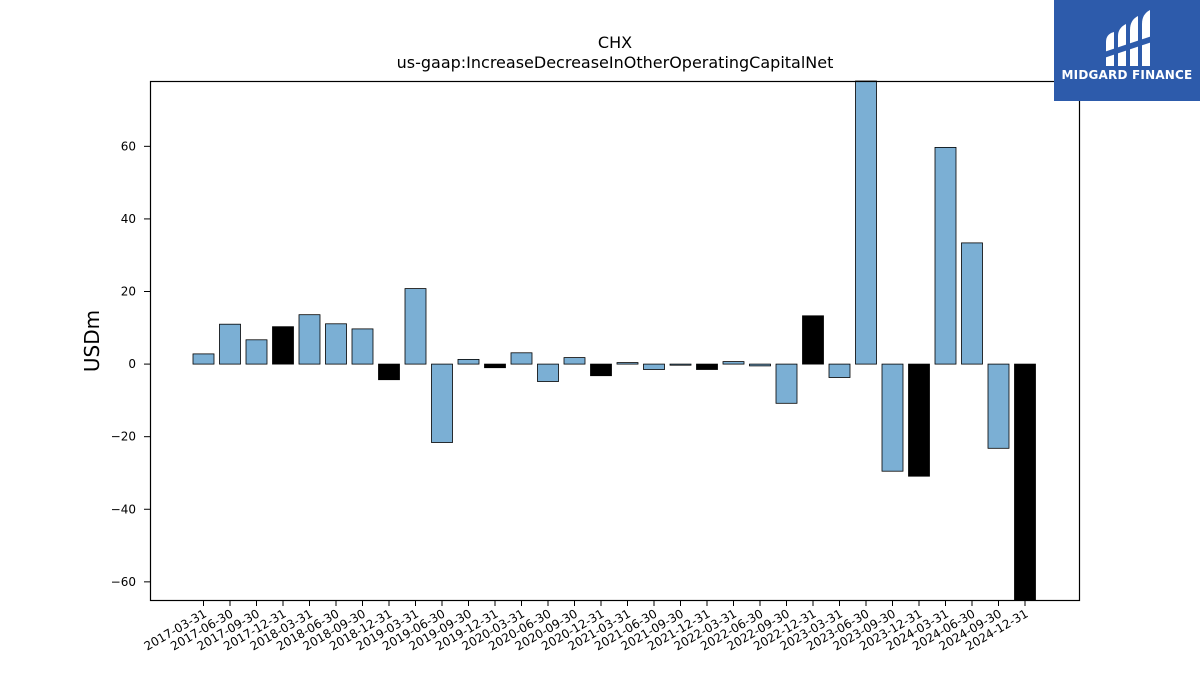 The width and height of the screenshot is (1200, 675). I want to click on y-tick-label: 0, so click(132, 364).